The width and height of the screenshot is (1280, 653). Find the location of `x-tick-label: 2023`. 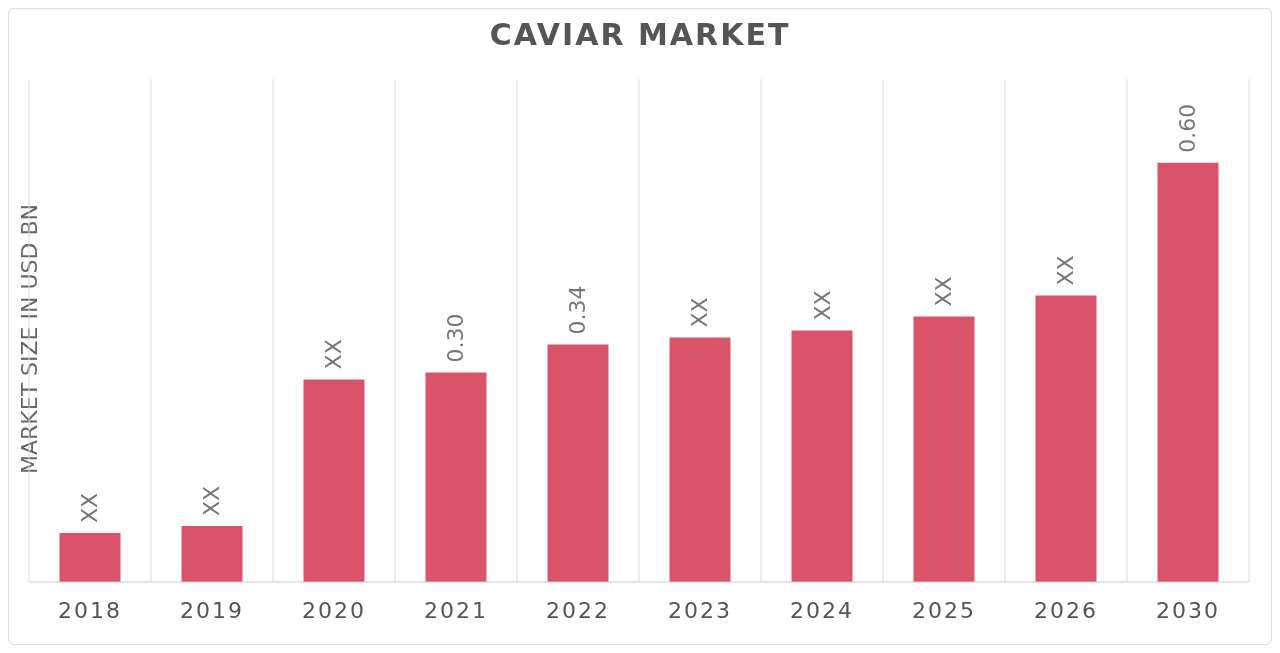

x-tick-label: 2023 is located at coordinates (700, 610).